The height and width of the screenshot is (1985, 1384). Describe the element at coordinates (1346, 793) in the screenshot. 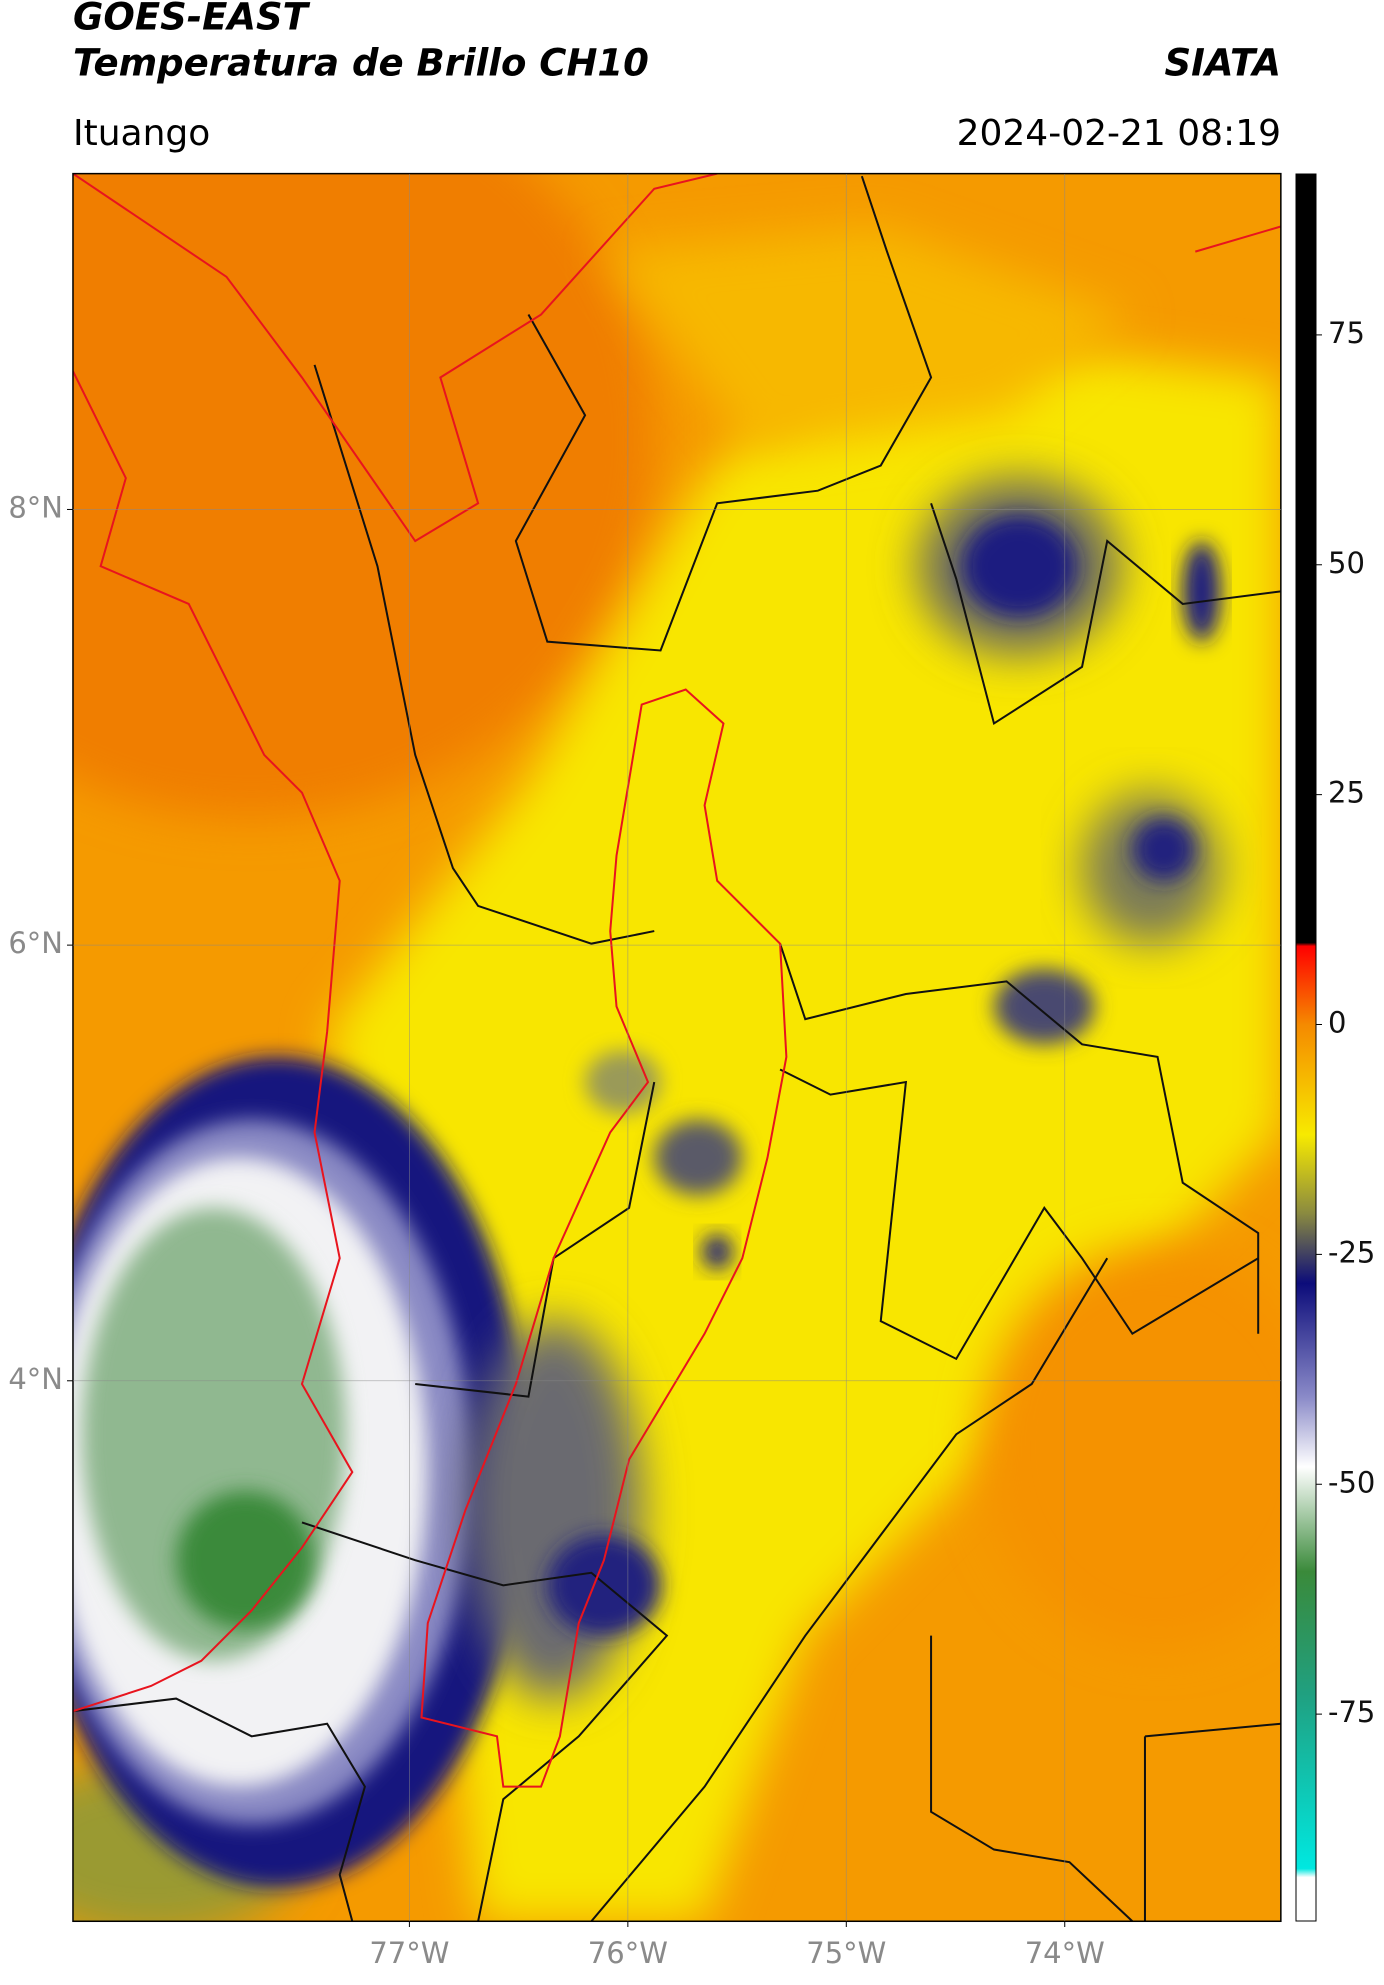

I see `colorbar-label: 25` at that location.